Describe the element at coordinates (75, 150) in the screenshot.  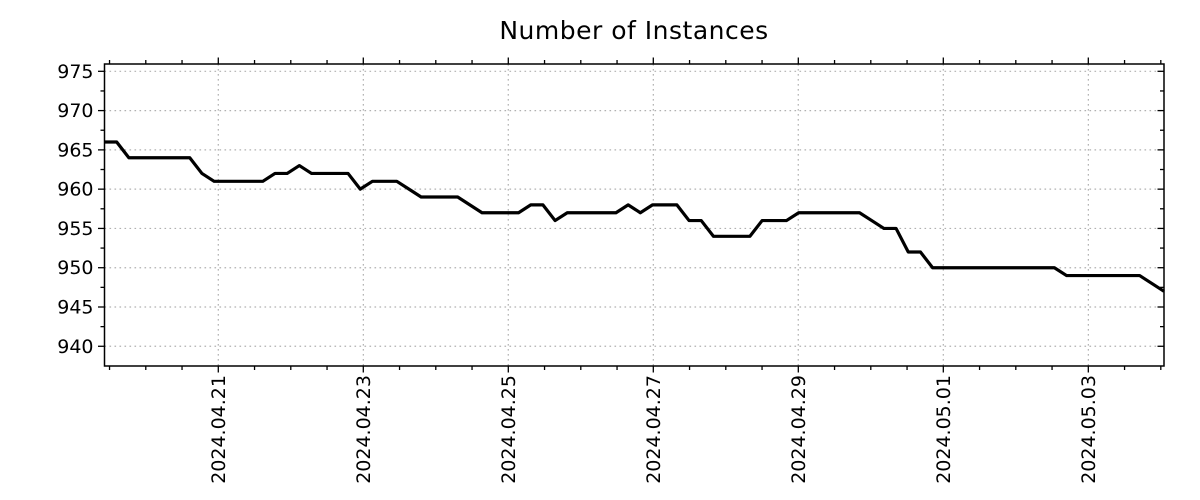
I see `y-tick-label: 965` at that location.